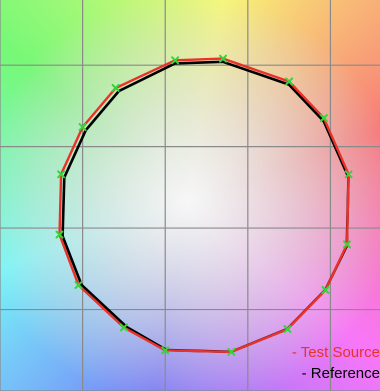 Image resolution: width=380 pixels, height=391 pixels. What do you see at coordinates (335, 352) in the screenshot?
I see `legend-test-source: - Test Source` at bounding box center [335, 352].